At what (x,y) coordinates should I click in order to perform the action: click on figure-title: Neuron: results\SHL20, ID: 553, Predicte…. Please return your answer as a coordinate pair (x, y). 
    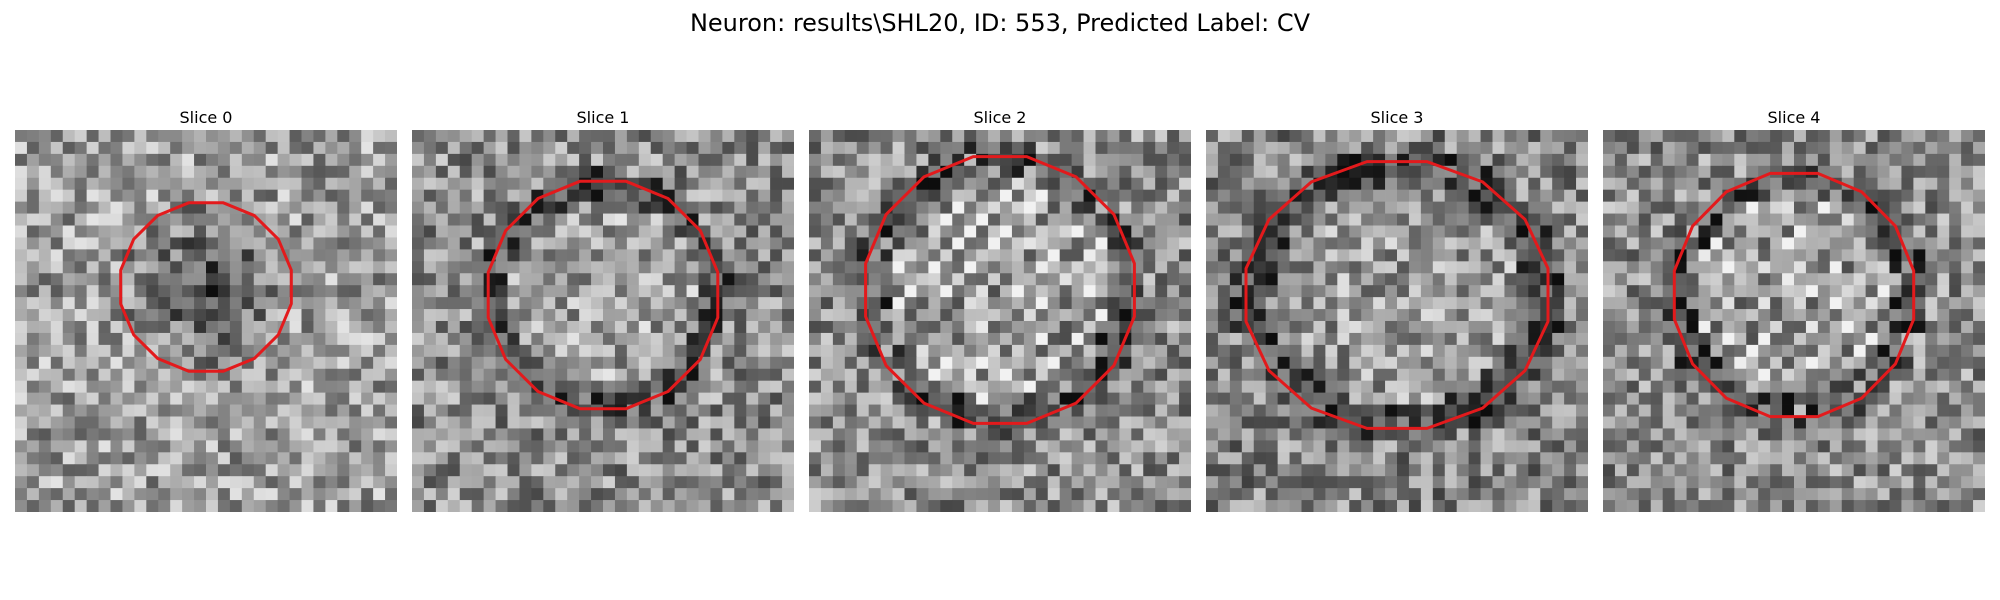
    Looking at the image, I should click on (1000, 23).